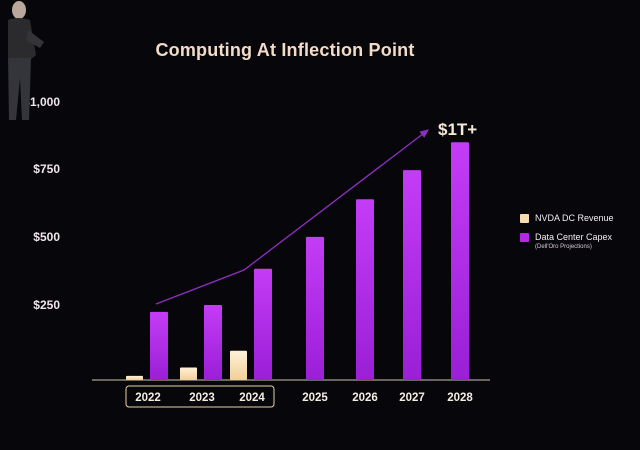 This screenshot has height=450, width=640. Describe the element at coordinates (285, 50) in the screenshot. I see `slide-title: Computing At Inflection Point` at that location.